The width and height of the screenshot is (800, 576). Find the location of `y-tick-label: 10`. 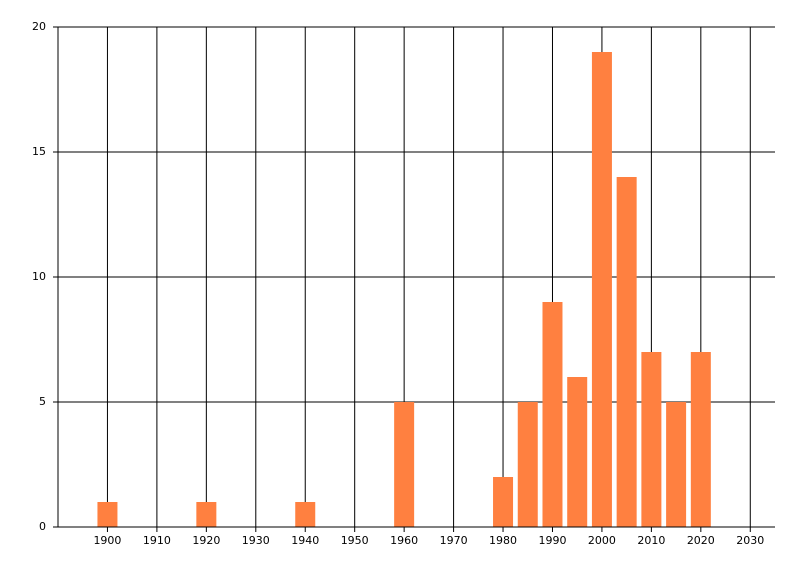

y-tick-label: 10 is located at coordinates (39, 276).